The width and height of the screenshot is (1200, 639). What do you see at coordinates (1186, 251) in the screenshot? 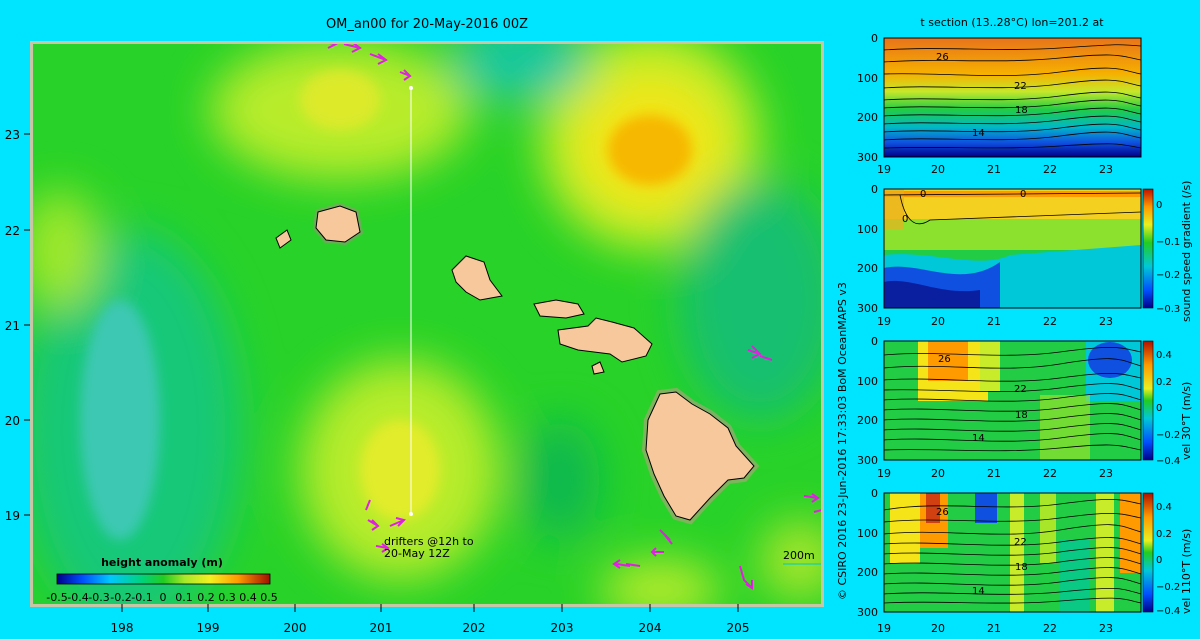
I see `sound-axis-label: sound speed gradient (/s)` at bounding box center [1186, 251].